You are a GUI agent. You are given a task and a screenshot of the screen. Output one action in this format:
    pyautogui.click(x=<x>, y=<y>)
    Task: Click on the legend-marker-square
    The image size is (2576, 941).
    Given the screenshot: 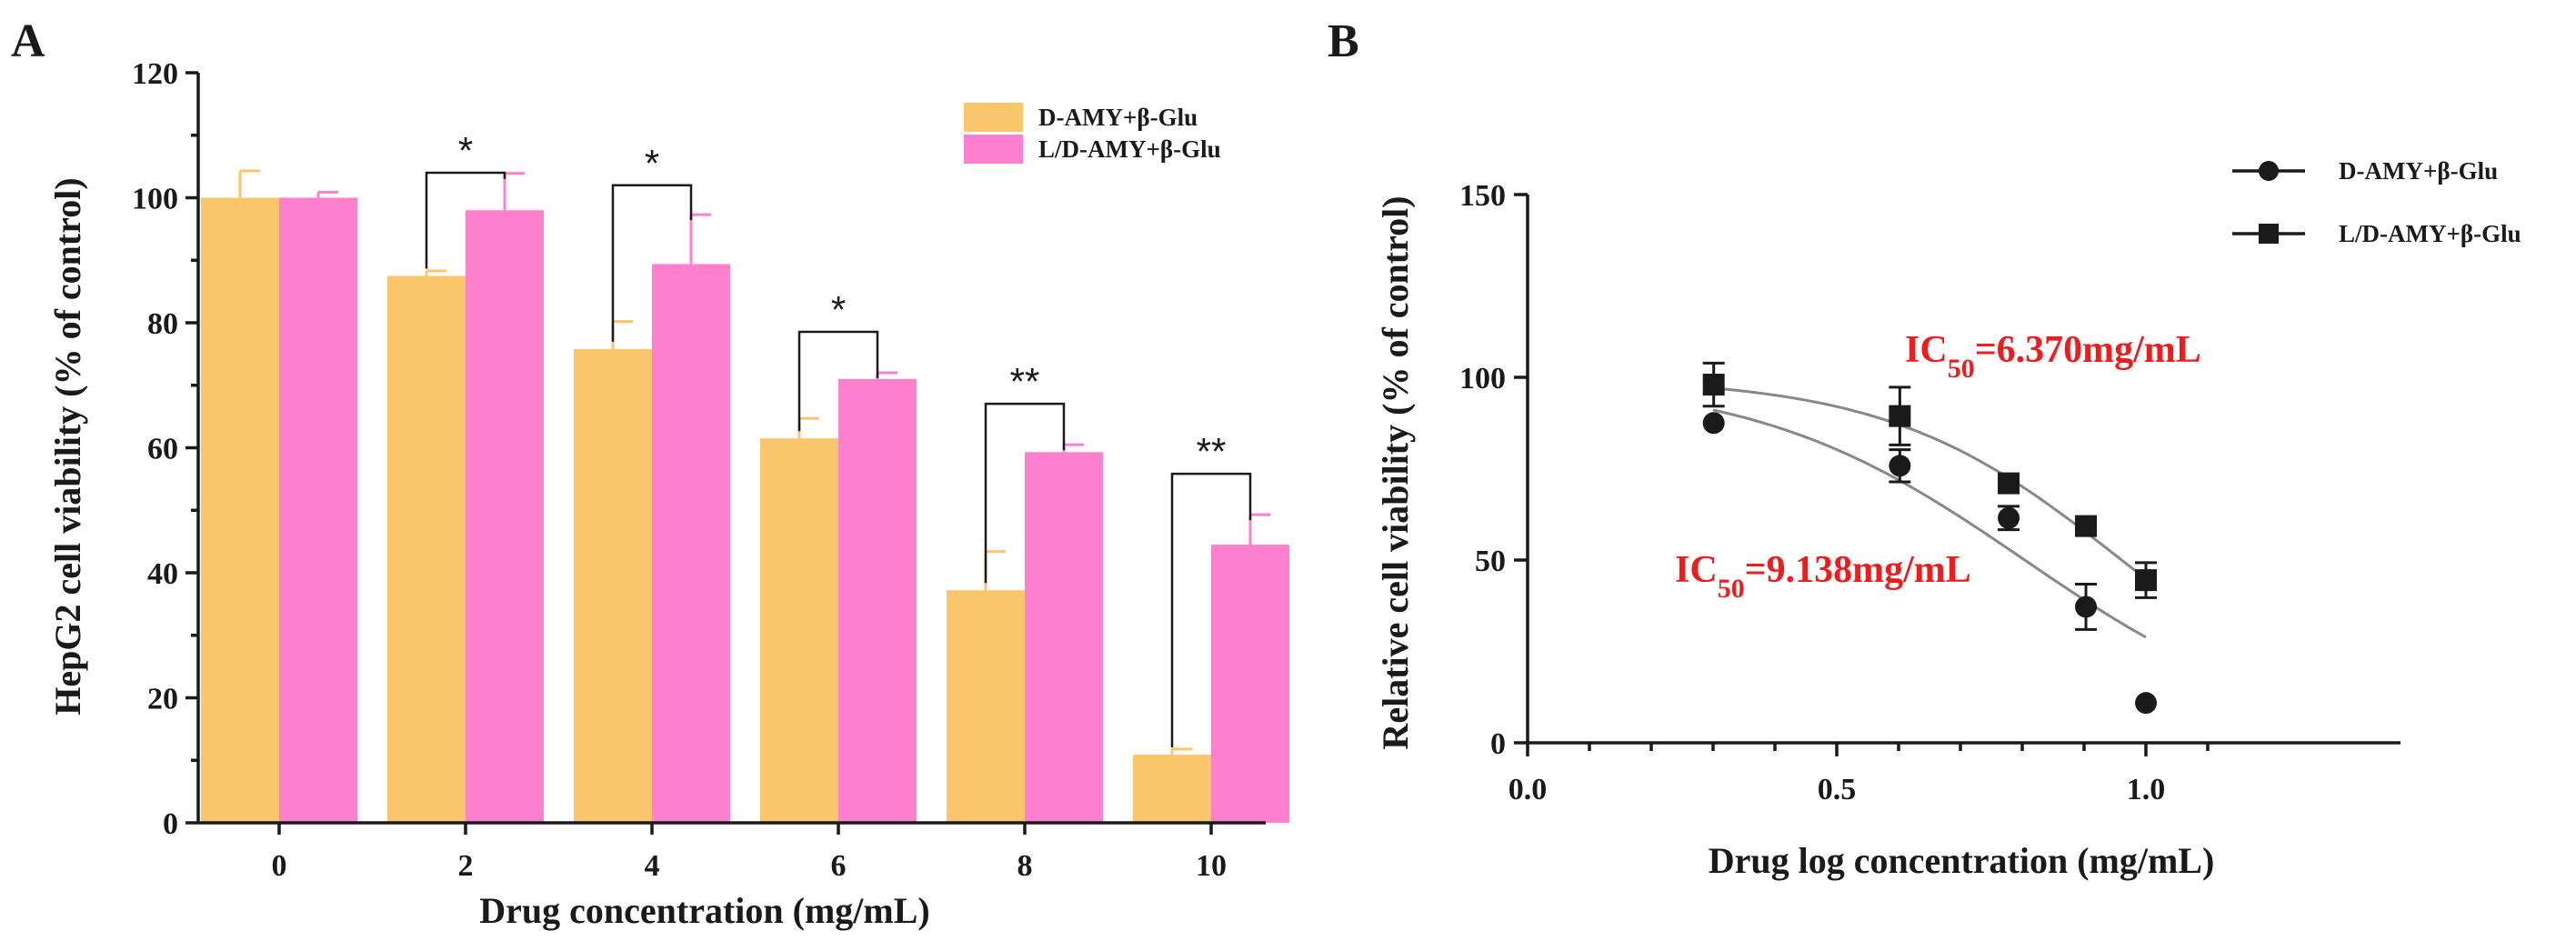 What is the action you would take?
    pyautogui.click(x=2269, y=234)
    